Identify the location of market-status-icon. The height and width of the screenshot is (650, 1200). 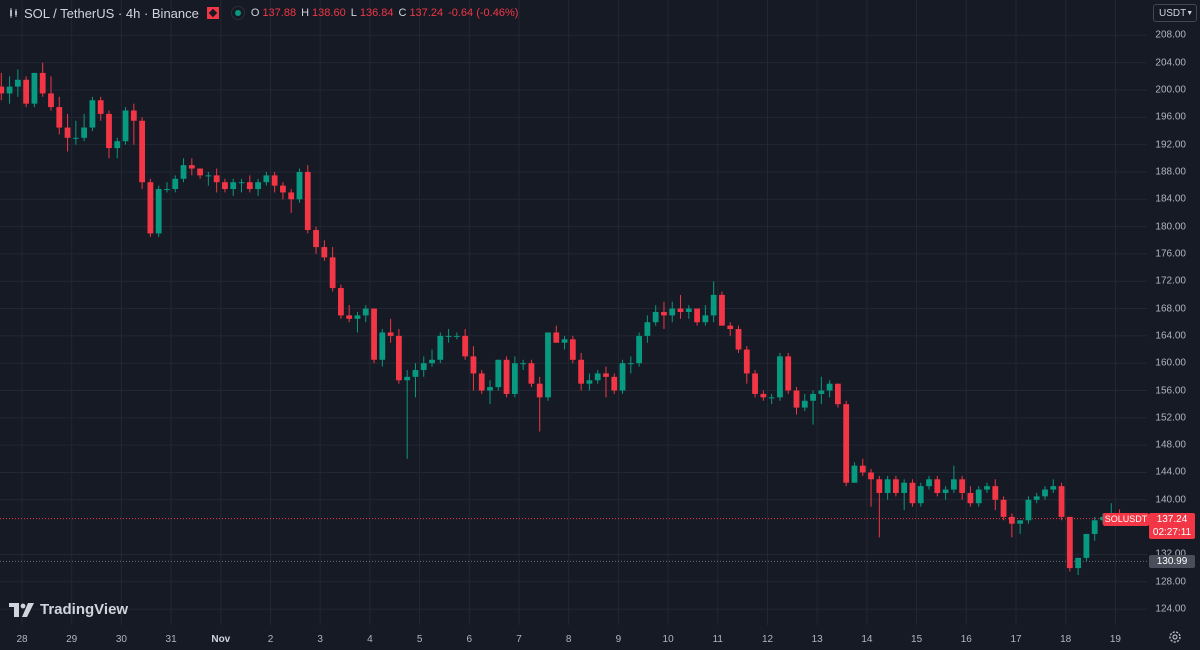
(237, 13).